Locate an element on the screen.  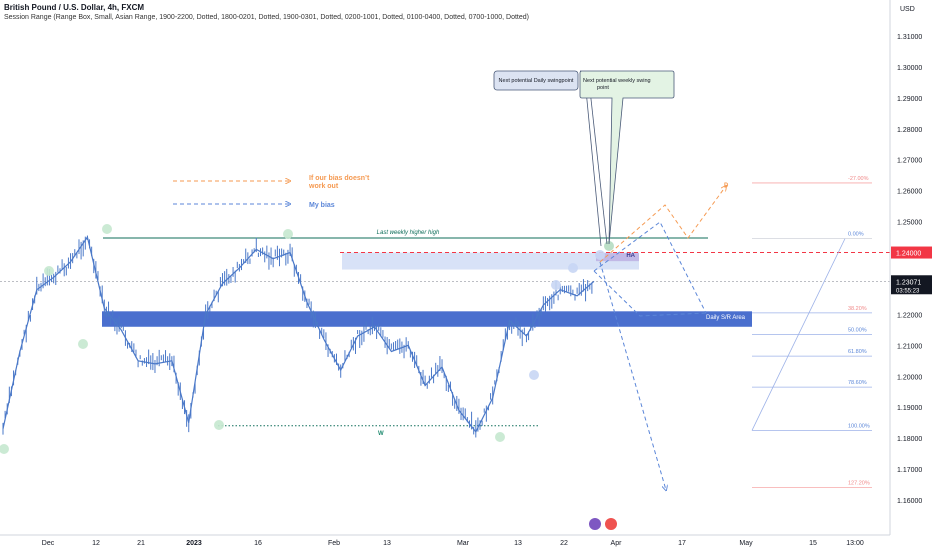
level-tag-bg is located at coordinates (911, 252).